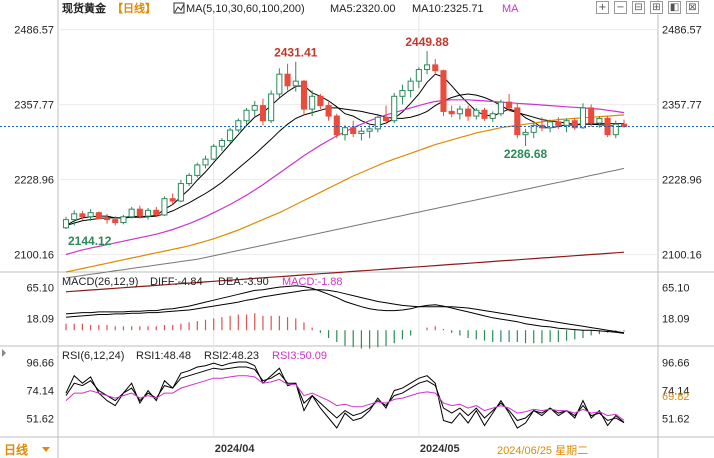 The width and height of the screenshot is (714, 458). I want to click on price-tick-right: 2100.16, so click(682, 255).